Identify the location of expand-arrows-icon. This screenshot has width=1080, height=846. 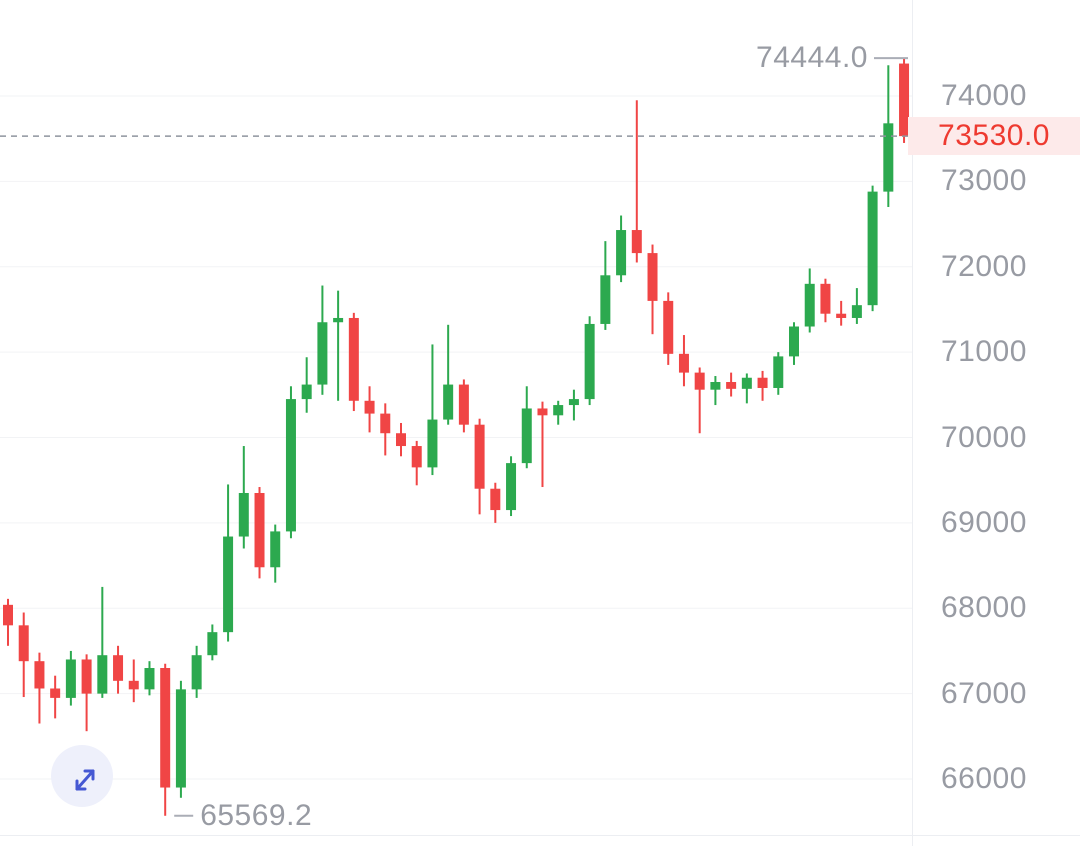
(82, 776).